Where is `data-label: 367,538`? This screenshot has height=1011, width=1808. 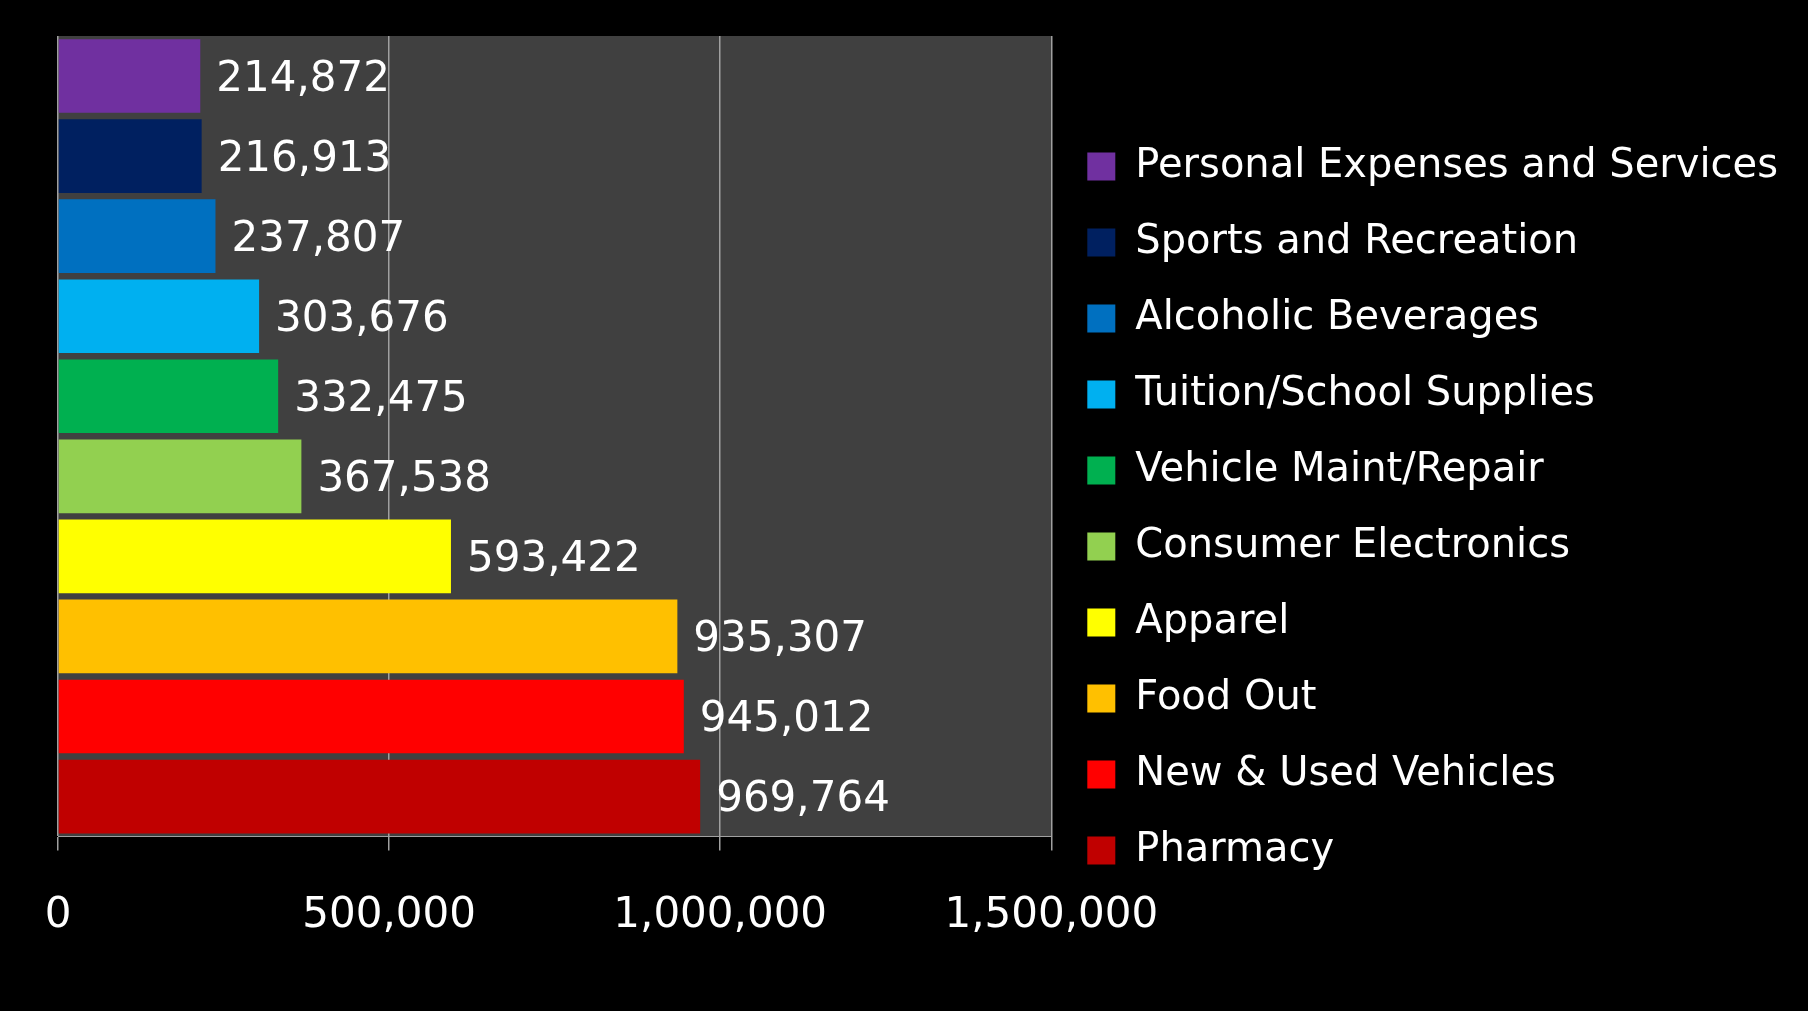
data-label: 367,538 is located at coordinates (404, 477).